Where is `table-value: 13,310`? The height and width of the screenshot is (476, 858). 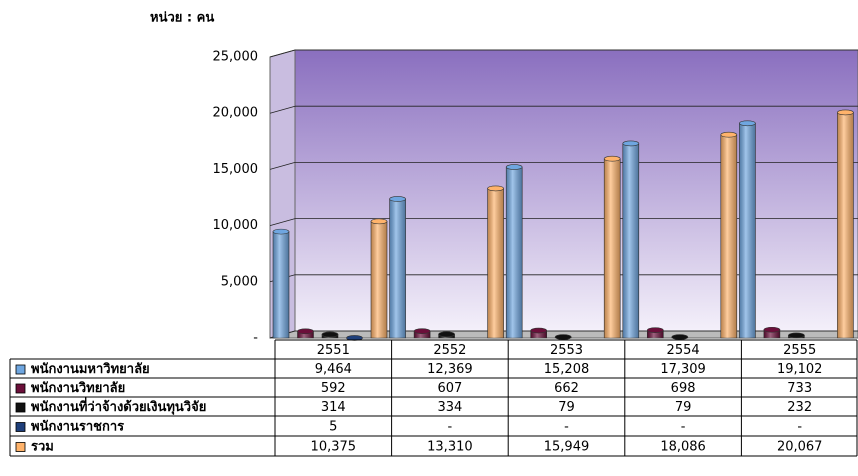
table-value: 13,310 is located at coordinates (450, 447).